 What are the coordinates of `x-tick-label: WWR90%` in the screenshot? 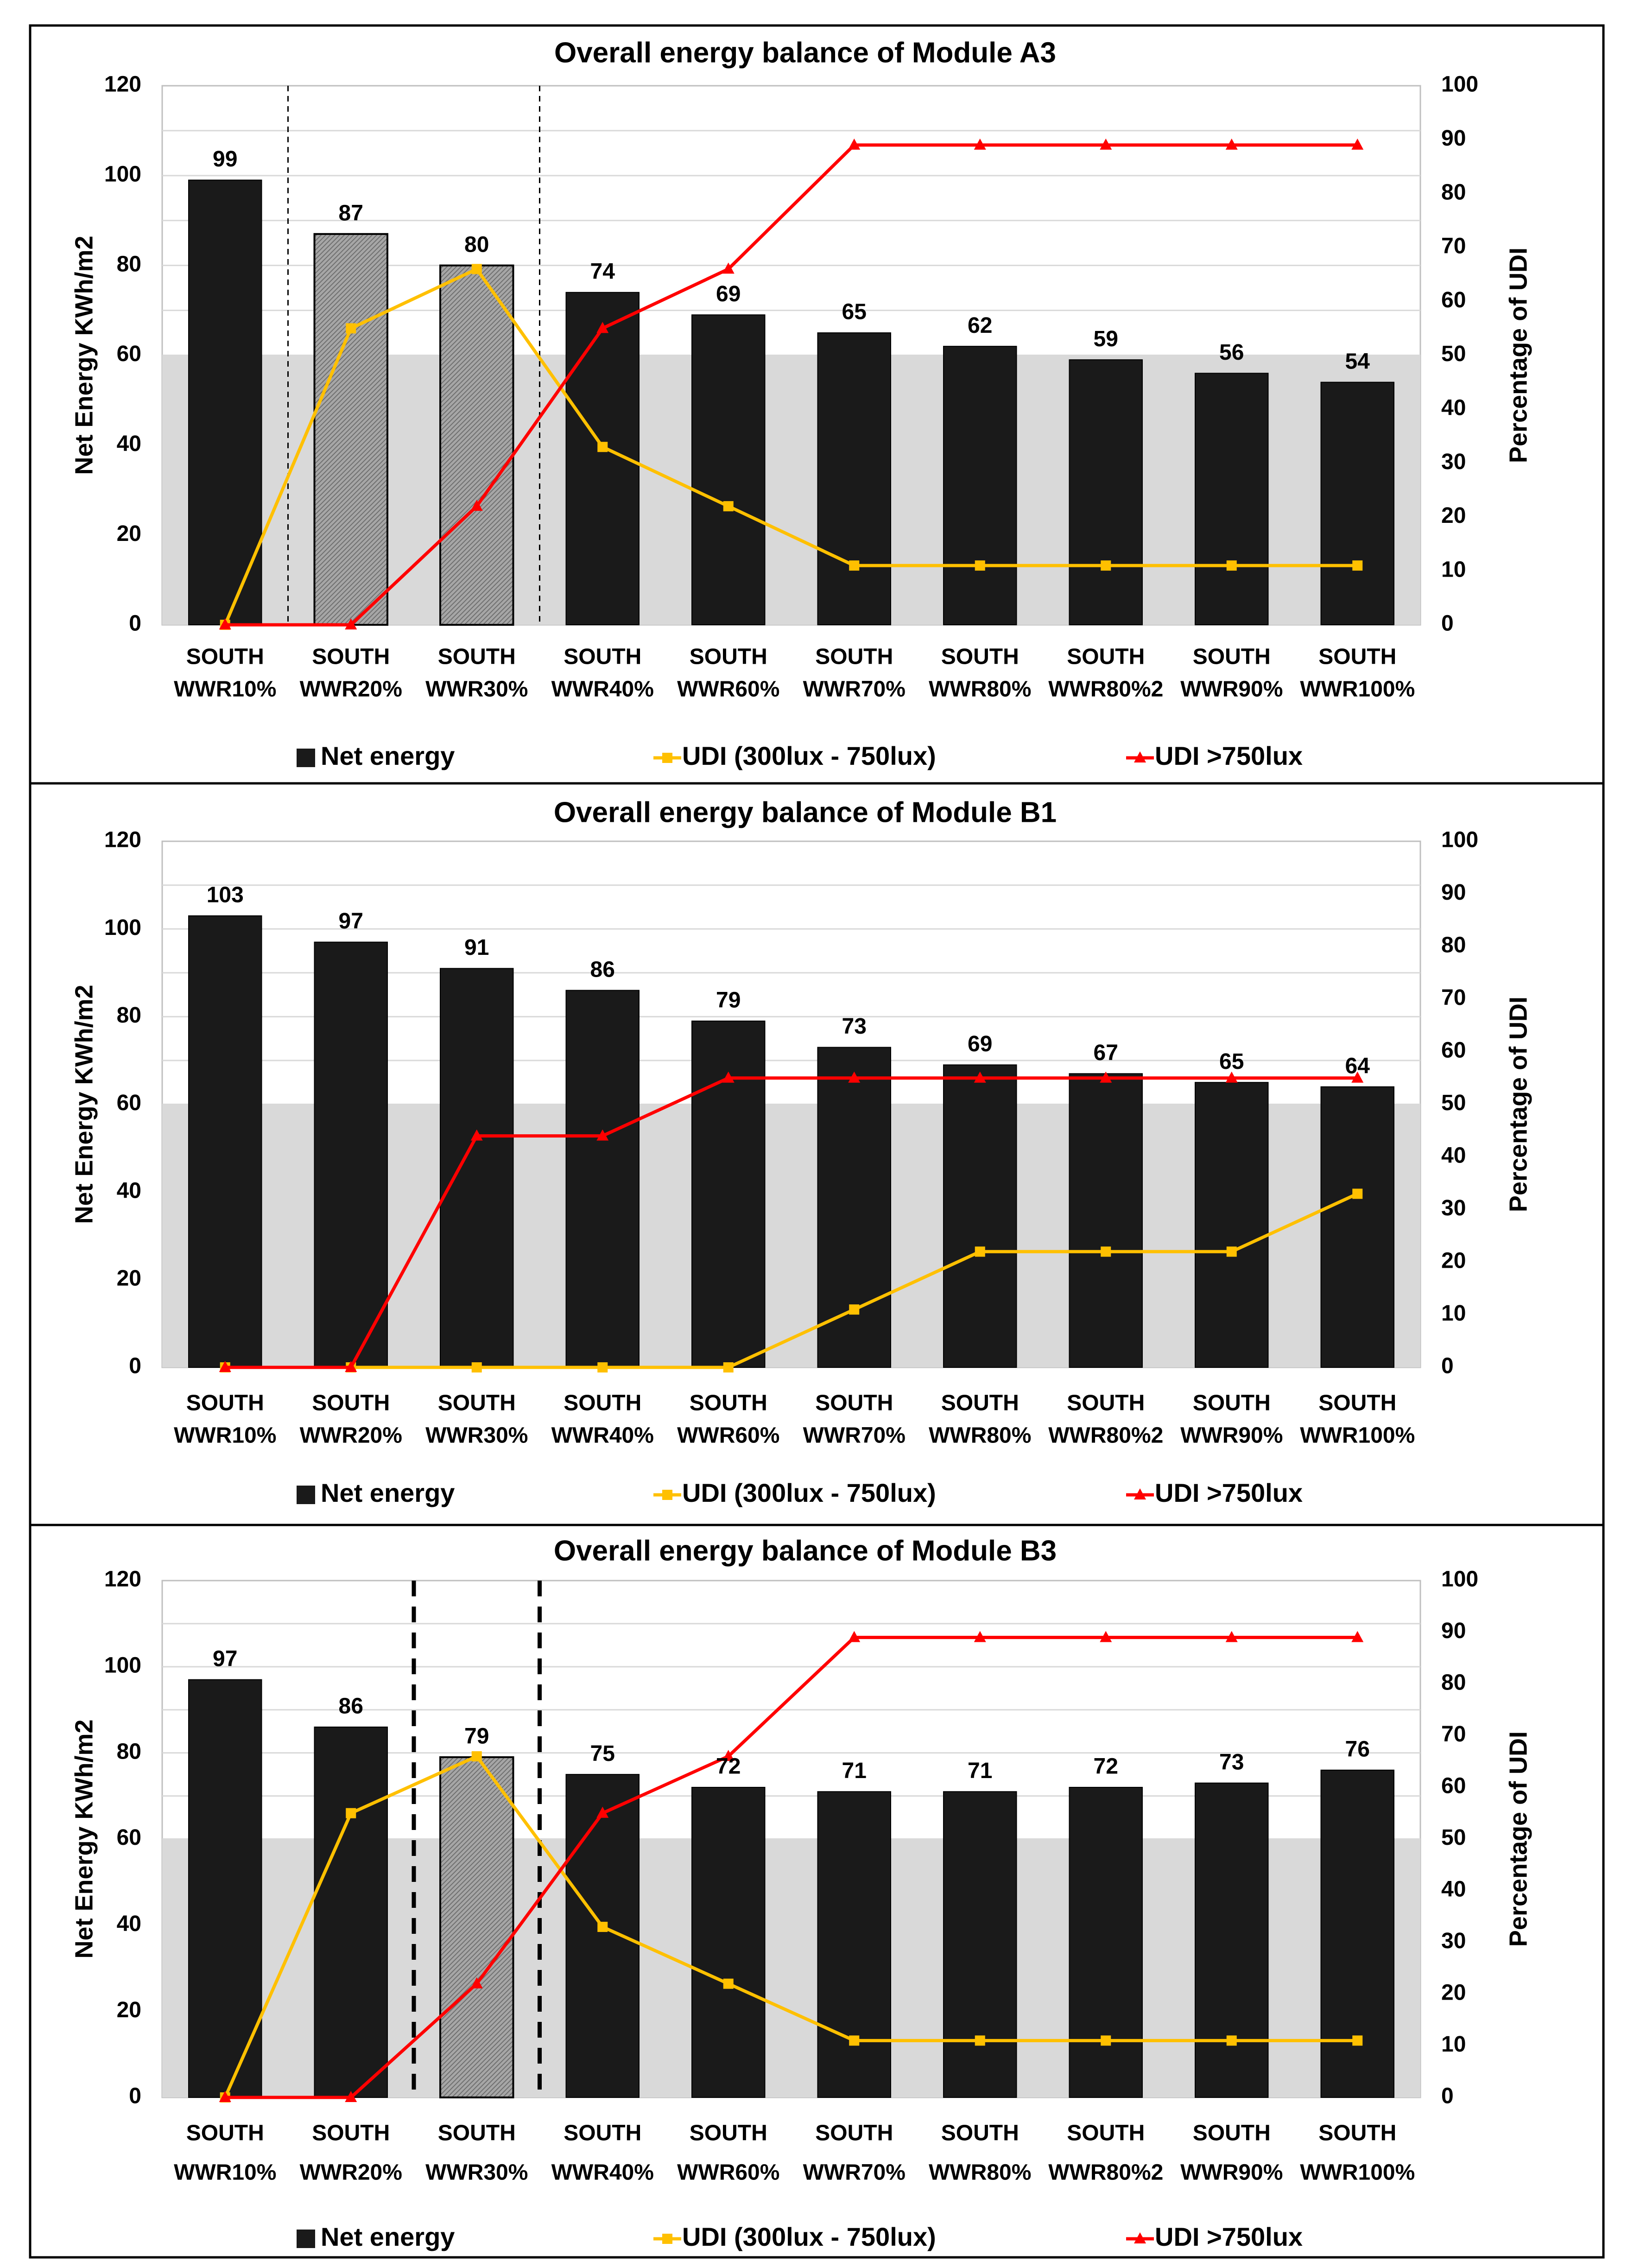 It's located at (1231, 689).